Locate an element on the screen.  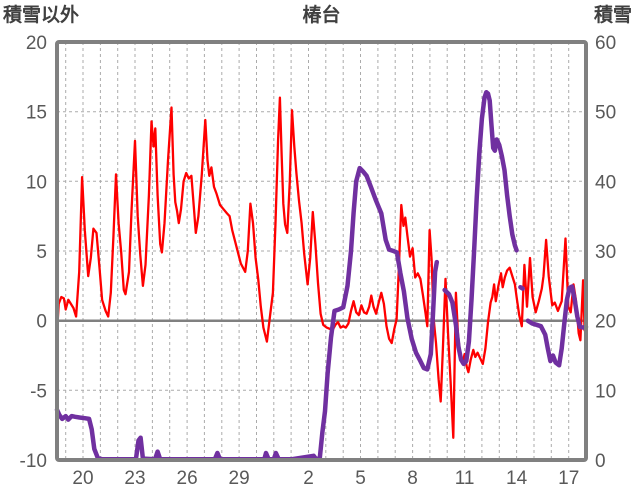
x-axis-tick-label: 14 is located at coordinates (517, 478).